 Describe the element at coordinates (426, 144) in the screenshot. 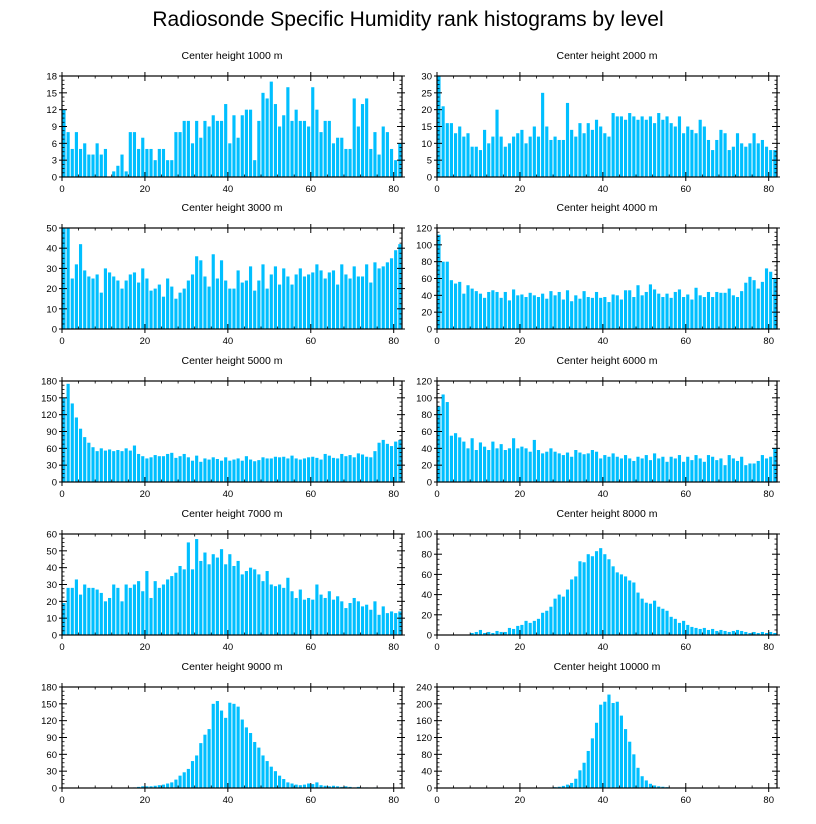

I see `y-tick-label: 10` at that location.